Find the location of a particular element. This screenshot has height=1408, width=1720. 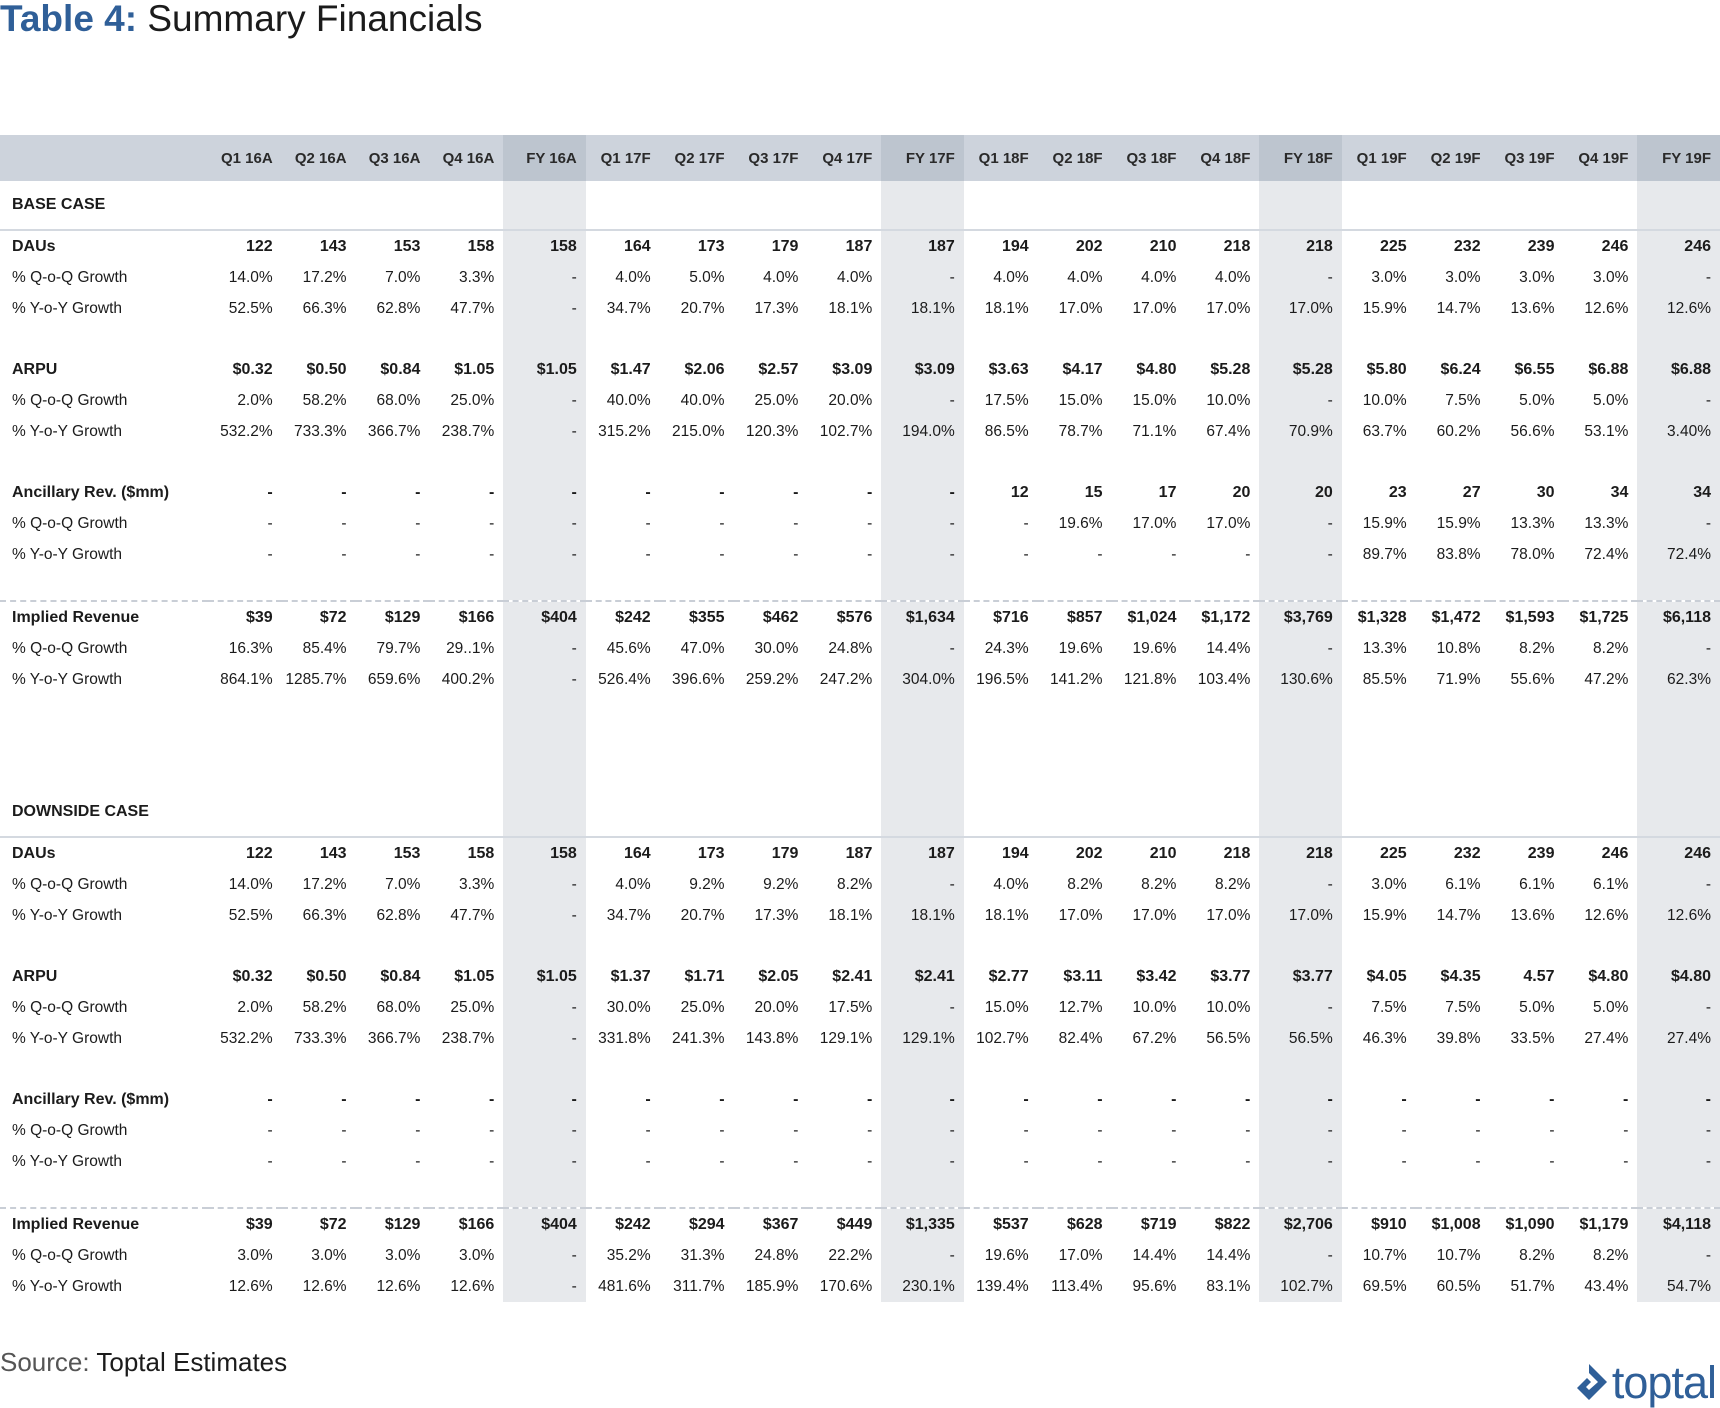

table-cell: $1.05 is located at coordinates (544, 369).